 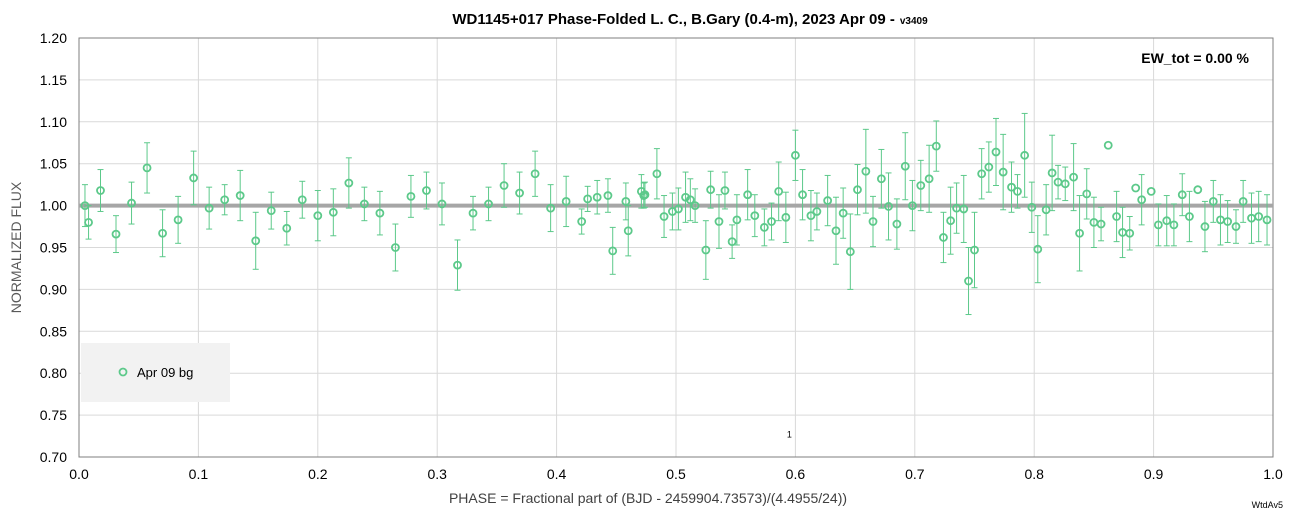 I want to click on x-tick-label: 0.1, so click(x=199, y=474).